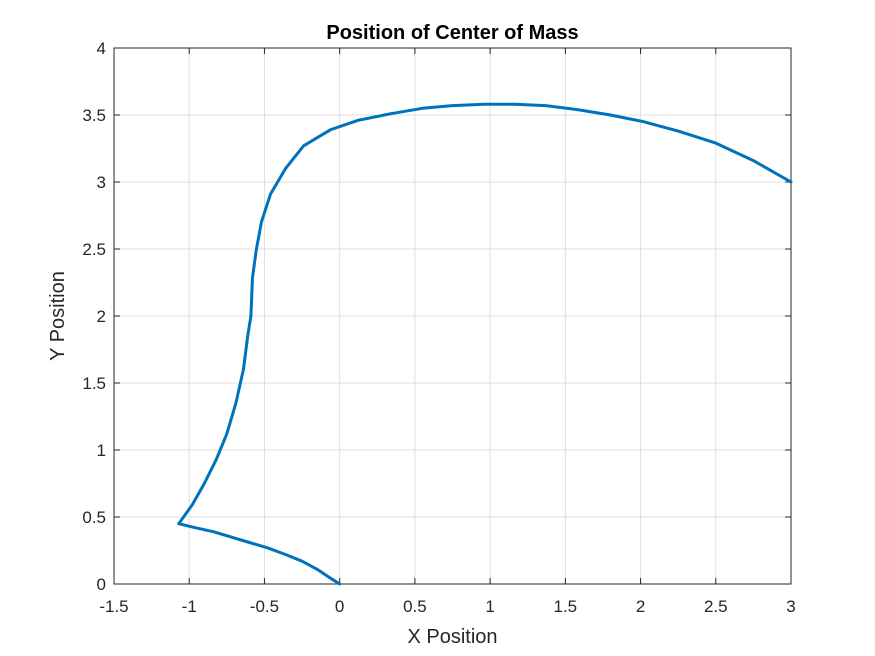 The width and height of the screenshot is (875, 656). Describe the element at coordinates (101, 584) in the screenshot. I see `y-tick-label: 0` at that location.